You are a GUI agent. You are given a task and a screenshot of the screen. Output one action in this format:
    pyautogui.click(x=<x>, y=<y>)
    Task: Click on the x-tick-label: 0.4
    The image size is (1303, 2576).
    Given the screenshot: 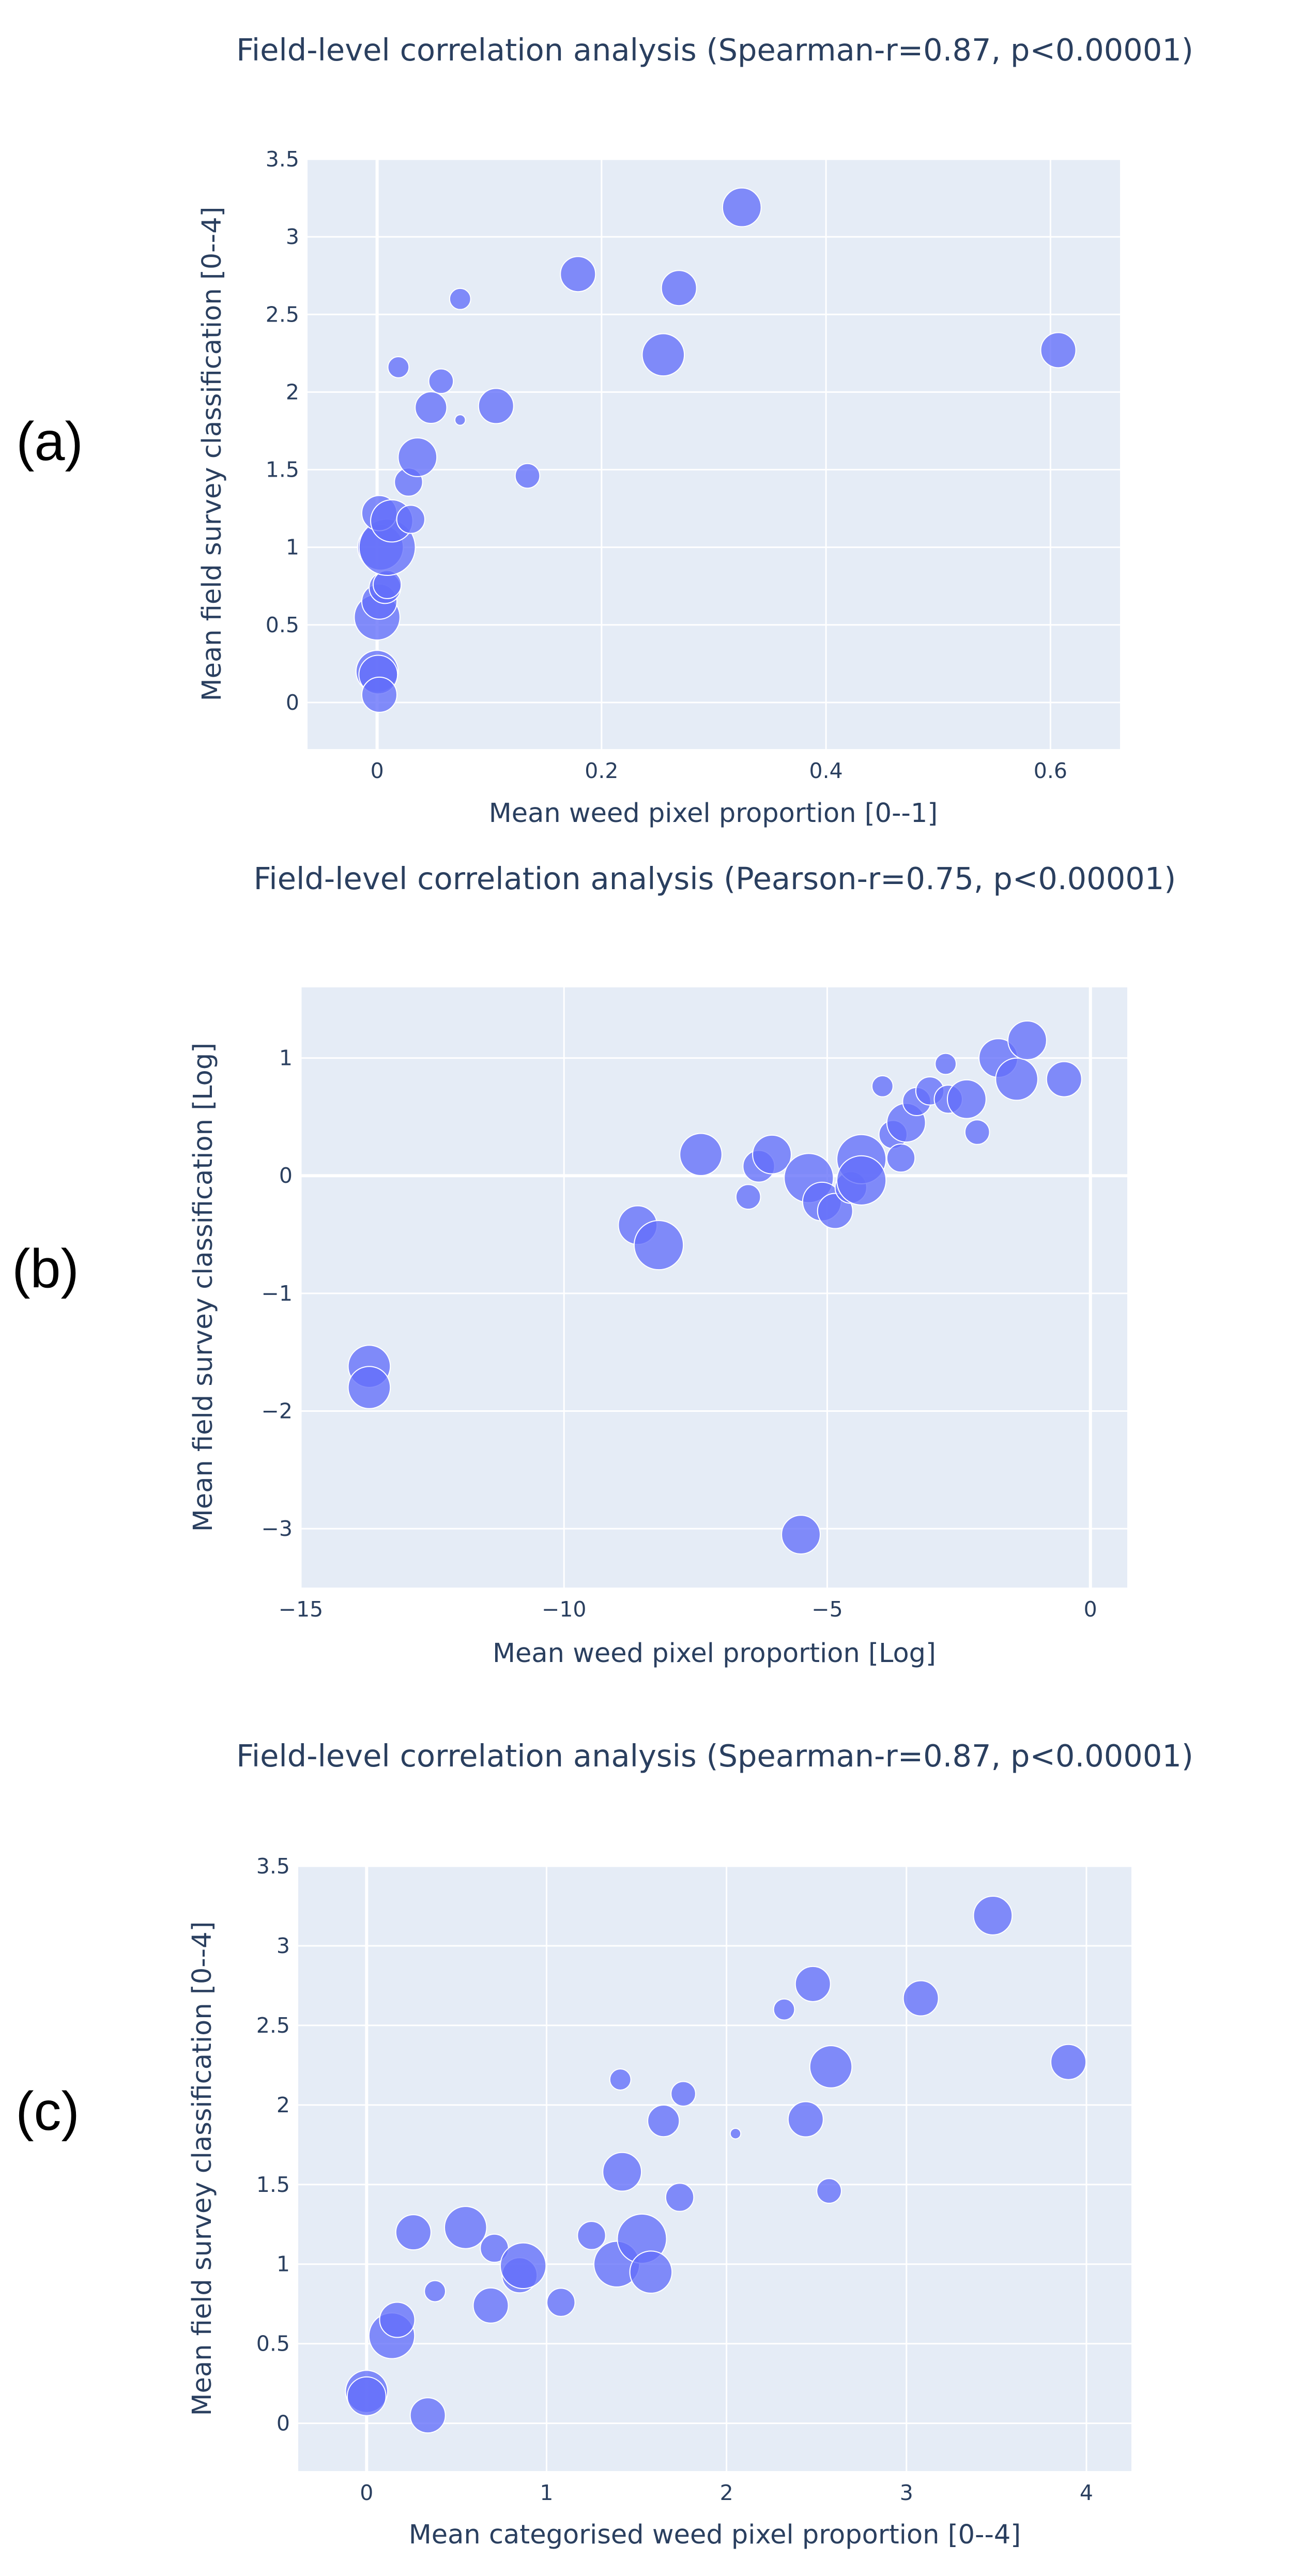 What is the action you would take?
    pyautogui.click(x=826, y=770)
    